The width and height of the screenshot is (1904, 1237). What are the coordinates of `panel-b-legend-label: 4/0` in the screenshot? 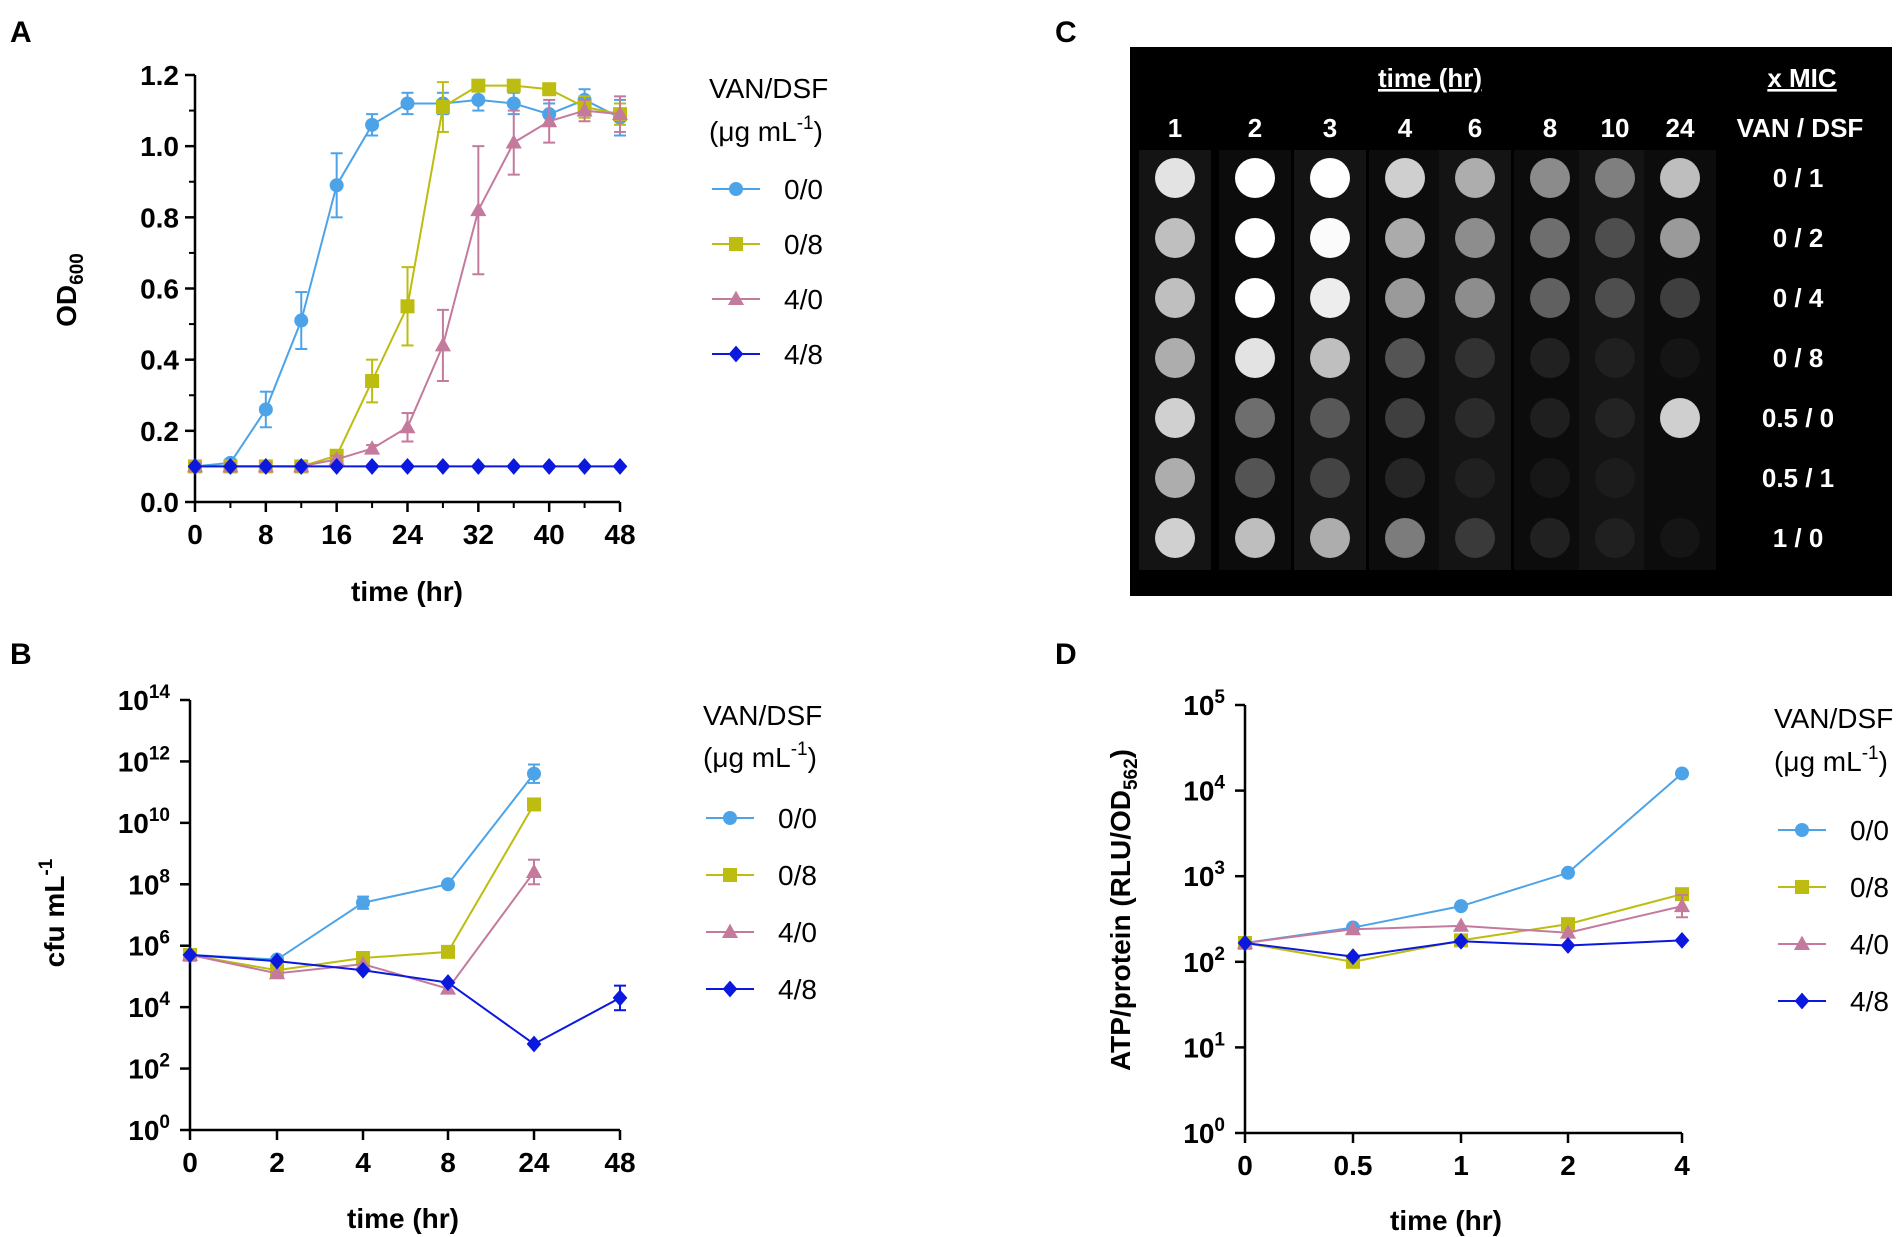 It's located at (797, 932).